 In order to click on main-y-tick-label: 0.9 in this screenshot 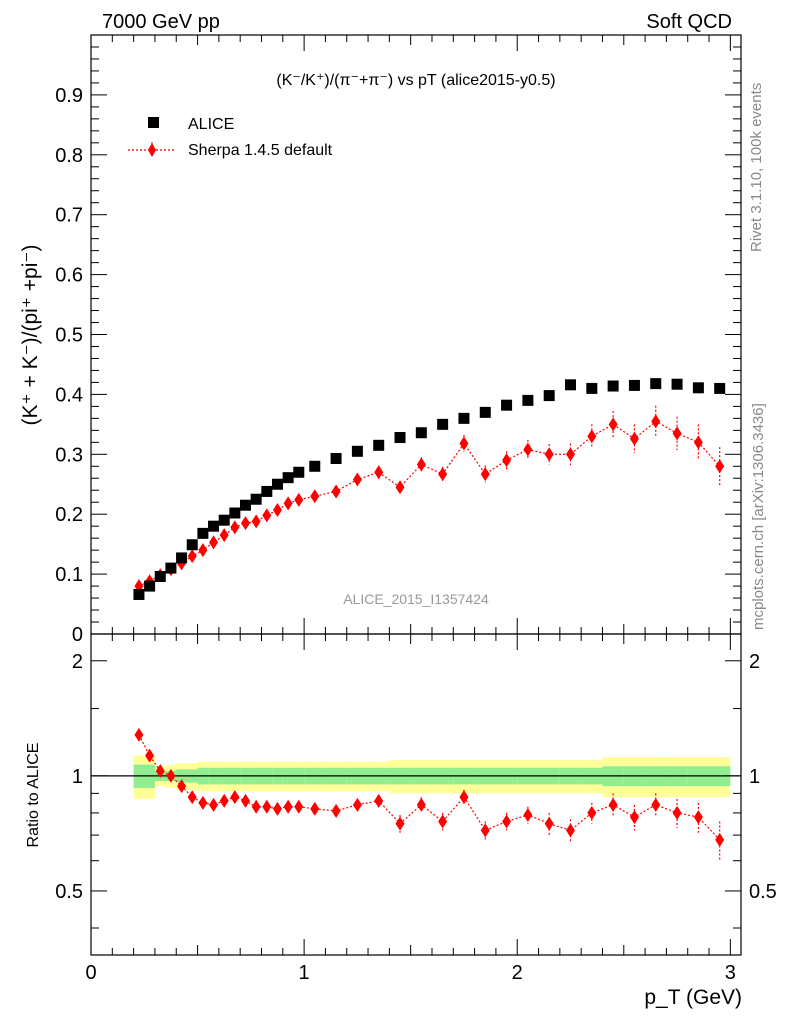, I will do `click(69, 96)`.